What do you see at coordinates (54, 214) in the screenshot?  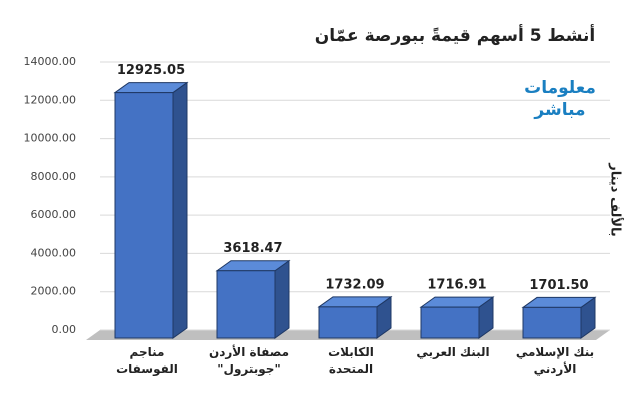 I see `y-tick-label: 6000.00` at bounding box center [54, 214].